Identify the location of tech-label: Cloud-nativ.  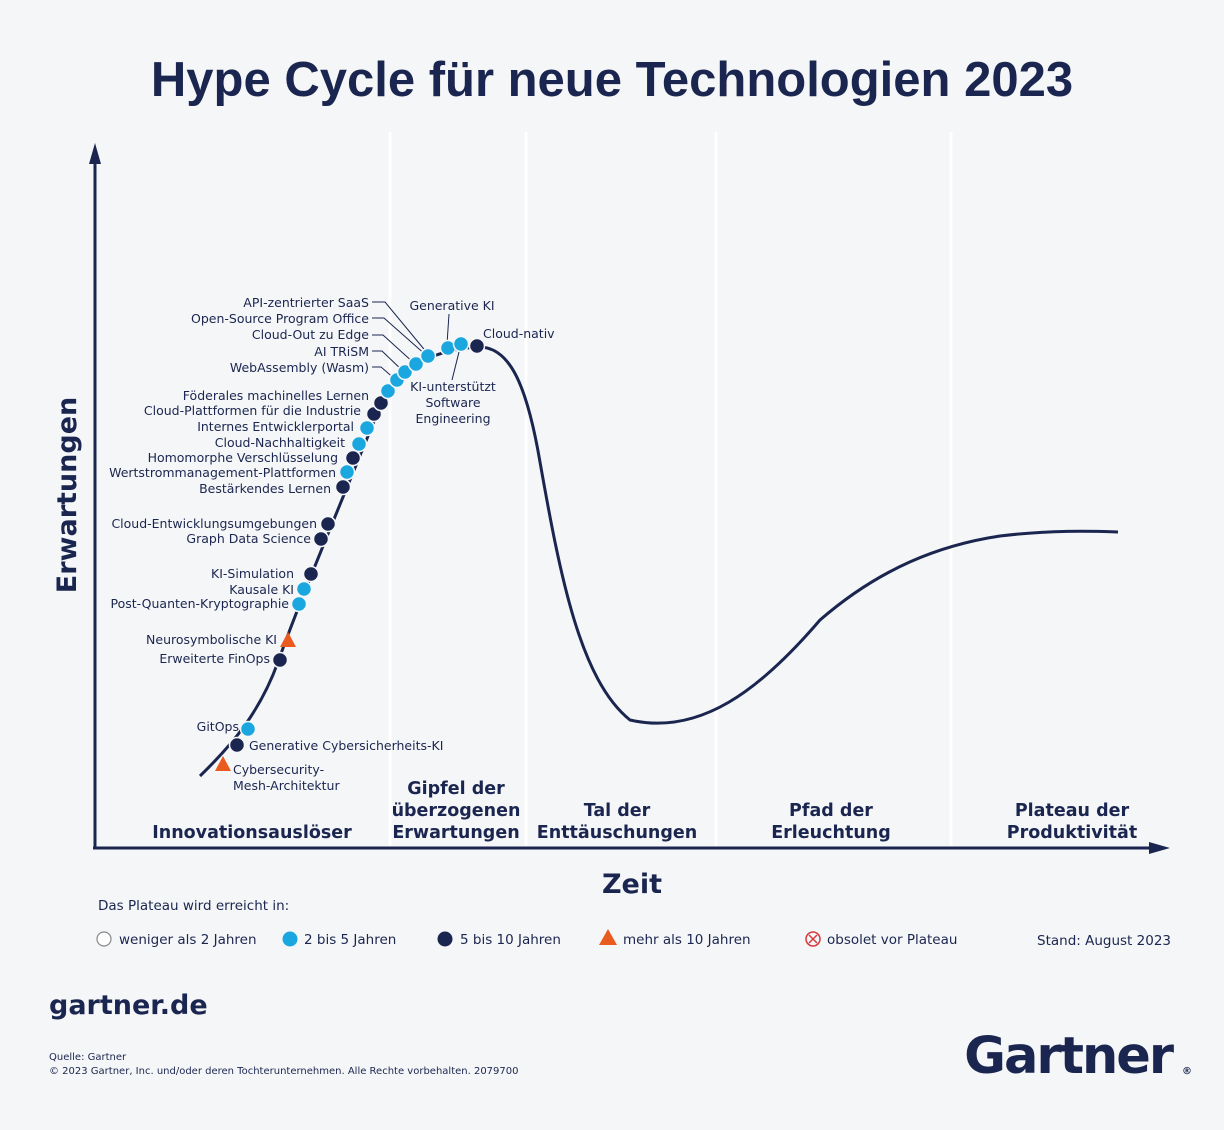
(519, 333).